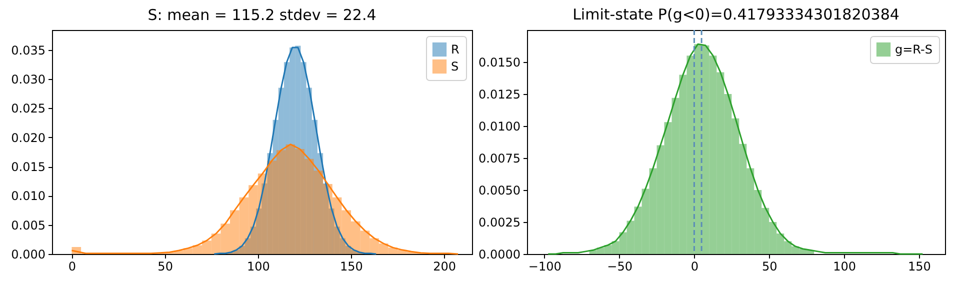 The height and width of the screenshot is (290, 978). What do you see at coordinates (28, 50) in the screenshot?
I see `y-tick-label: 0.035` at bounding box center [28, 50].